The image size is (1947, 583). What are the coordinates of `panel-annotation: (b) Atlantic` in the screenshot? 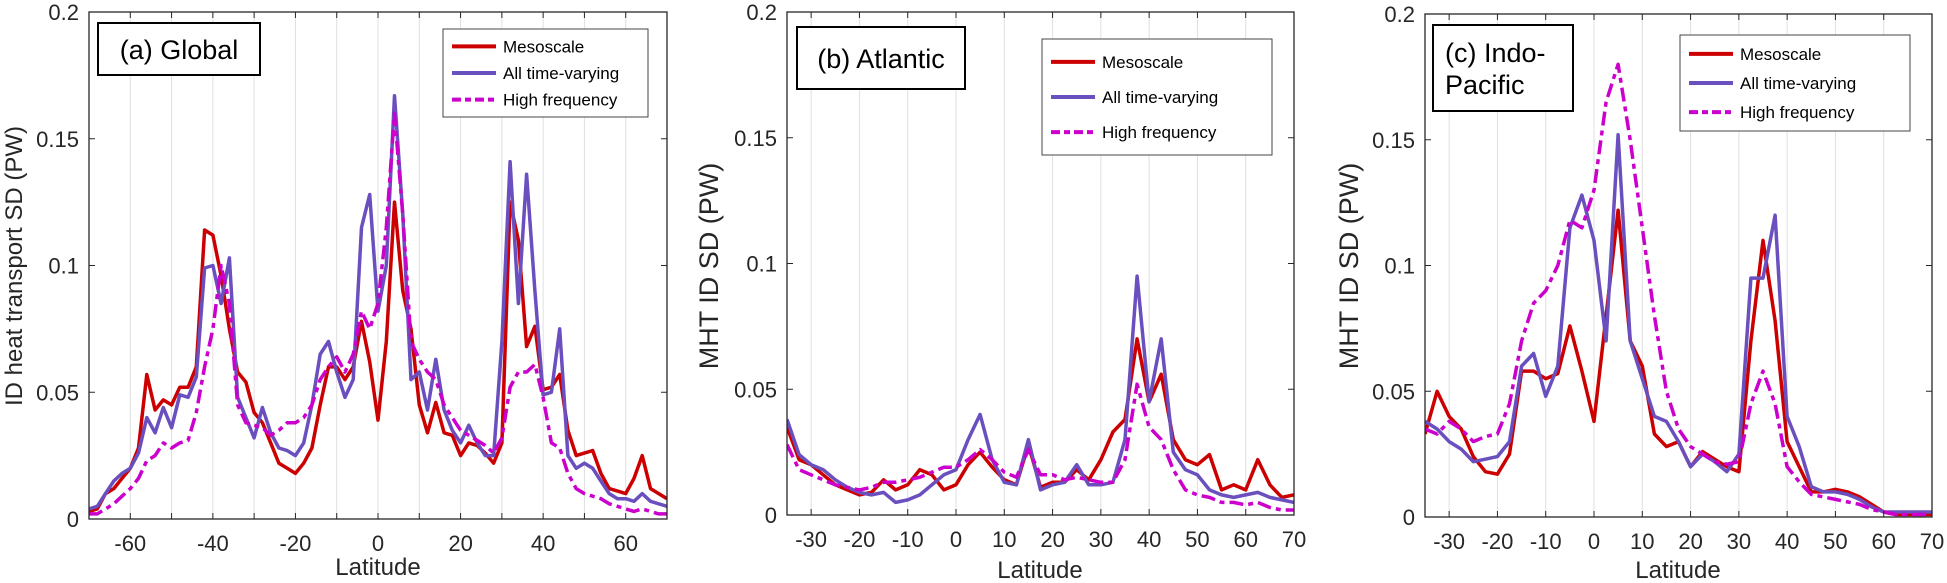 It's located at (881, 58).